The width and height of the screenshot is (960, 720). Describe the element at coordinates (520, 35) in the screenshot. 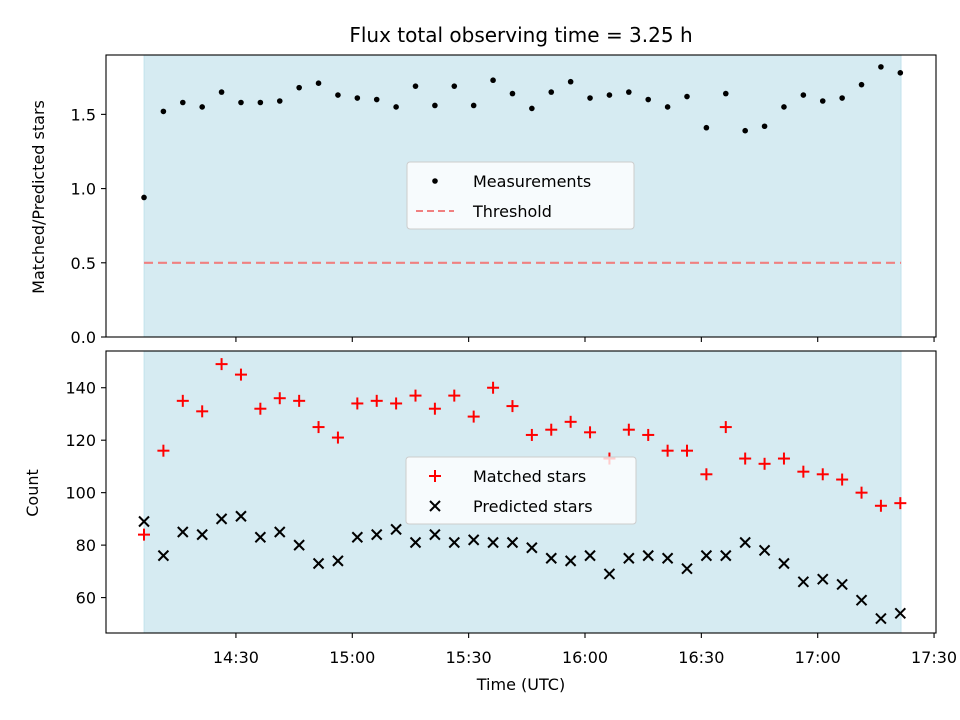

I see `chart-title: Flux total observing time = 3.25 h` at that location.